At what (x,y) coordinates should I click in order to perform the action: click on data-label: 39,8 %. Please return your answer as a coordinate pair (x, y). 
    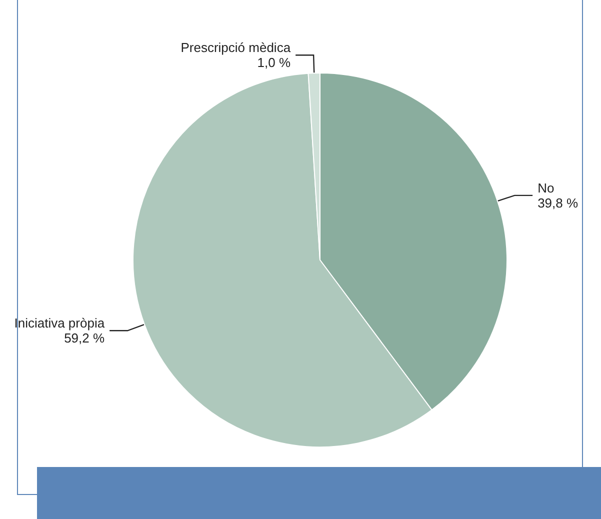
    Looking at the image, I should click on (558, 202).